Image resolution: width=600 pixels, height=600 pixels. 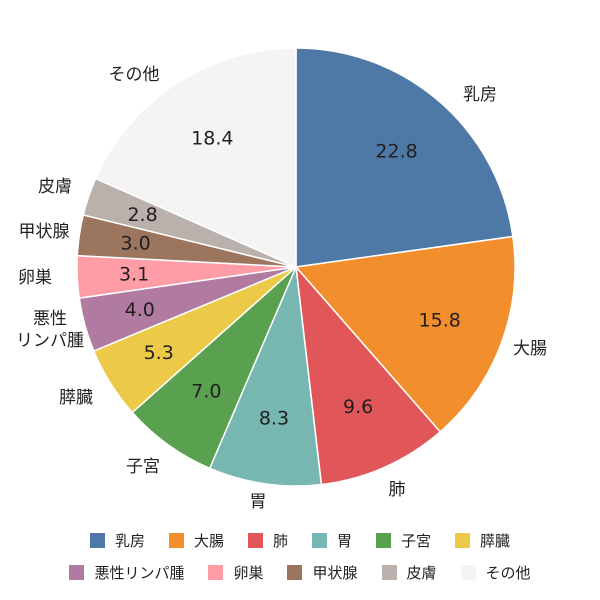 I want to click on legend-item-colon: 大腸, so click(x=196, y=540).